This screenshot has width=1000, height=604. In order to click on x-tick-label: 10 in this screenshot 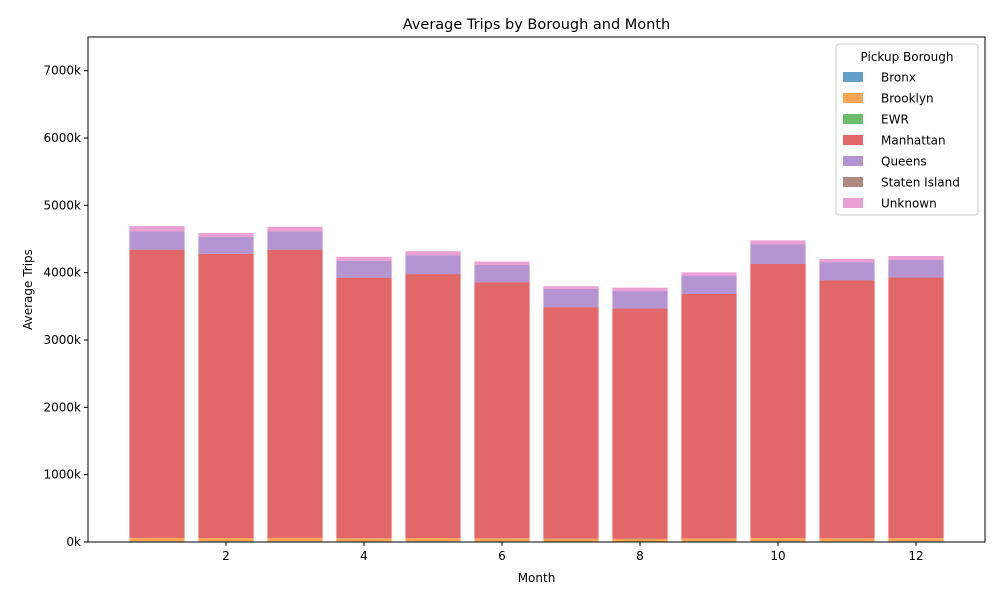, I will do `click(777, 556)`.